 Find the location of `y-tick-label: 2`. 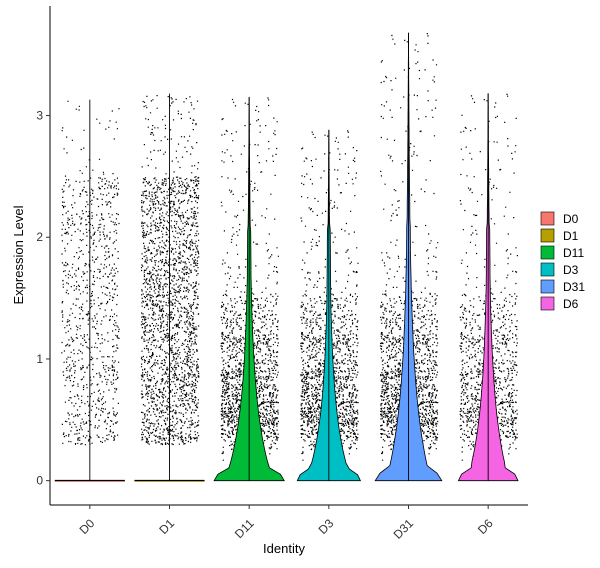

y-tick-label: 2 is located at coordinates (39, 237).